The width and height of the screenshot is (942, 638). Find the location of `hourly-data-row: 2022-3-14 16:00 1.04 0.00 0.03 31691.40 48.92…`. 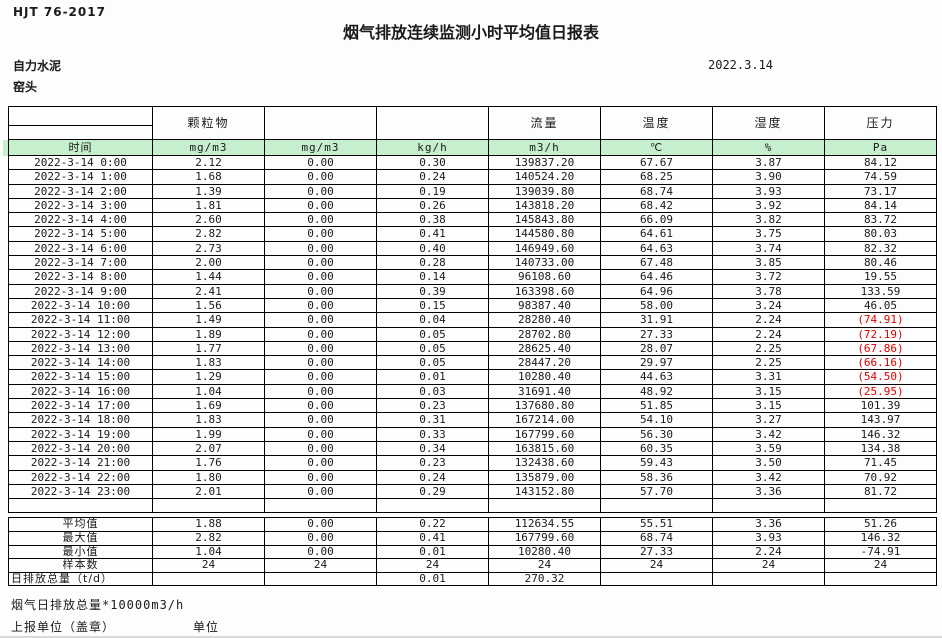

hourly-data-row: 2022-3-14 16:00 1.04 0.00 0.03 31691.40 48.92… is located at coordinates (472, 391).